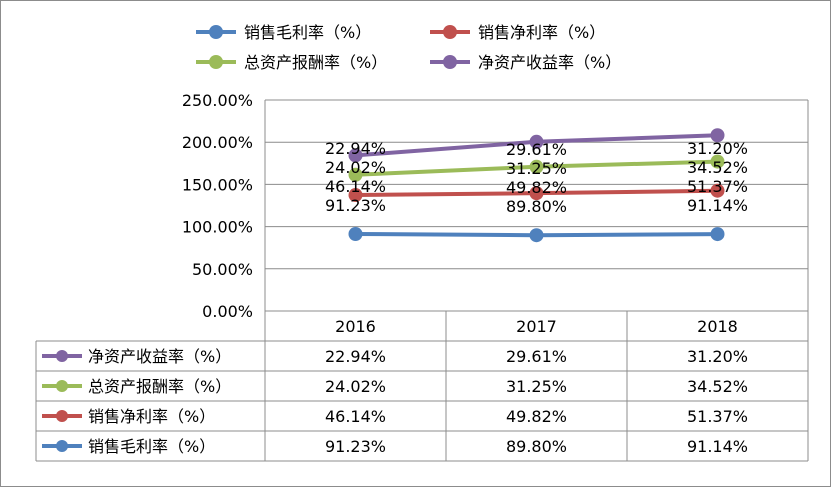 The image size is (831, 487). What do you see at coordinates (159, 356) in the screenshot?
I see `table-series-name: 净资产收益率（%）` at bounding box center [159, 356].